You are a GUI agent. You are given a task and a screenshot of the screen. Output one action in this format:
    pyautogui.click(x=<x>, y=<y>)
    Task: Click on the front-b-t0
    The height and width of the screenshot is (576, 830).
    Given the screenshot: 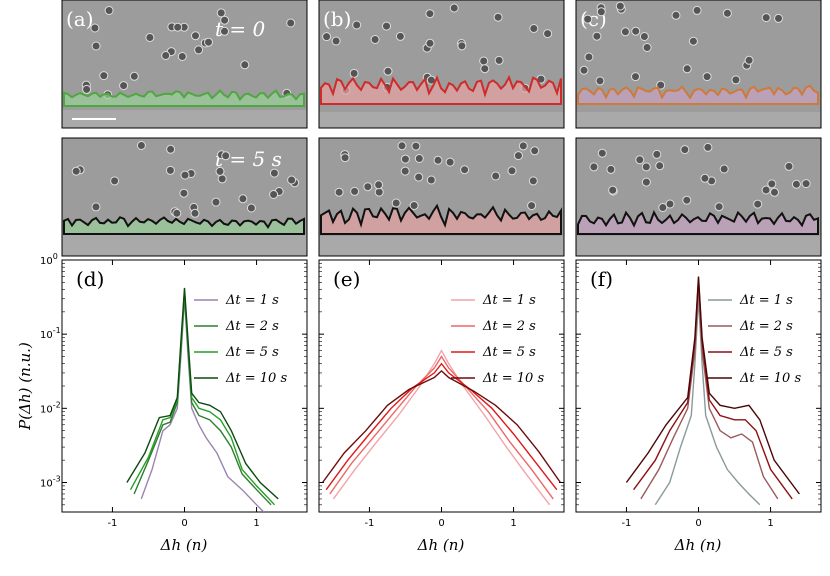 What is the action you would take?
    pyautogui.click(x=441, y=89)
    